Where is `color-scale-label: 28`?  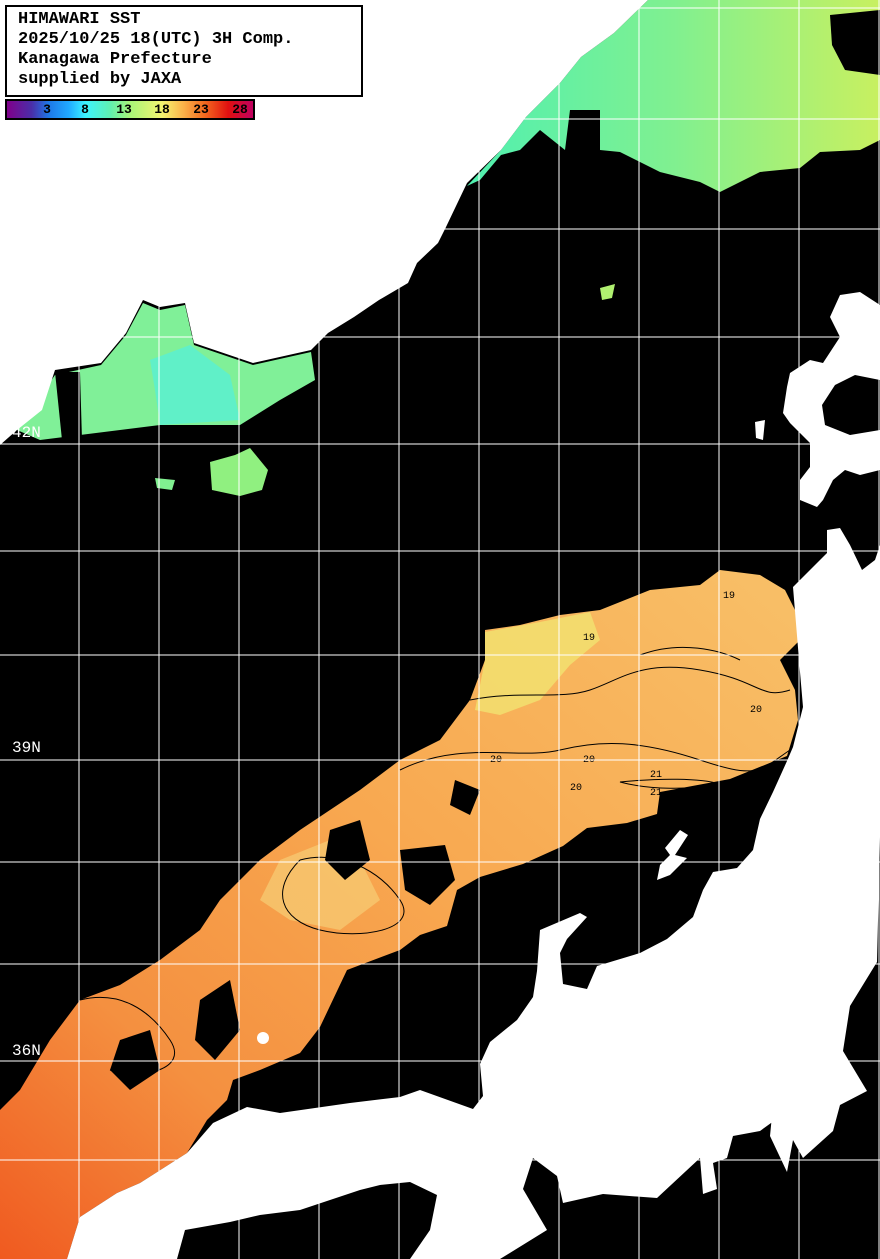
color-scale-label: 28 is located at coordinates (240, 109).